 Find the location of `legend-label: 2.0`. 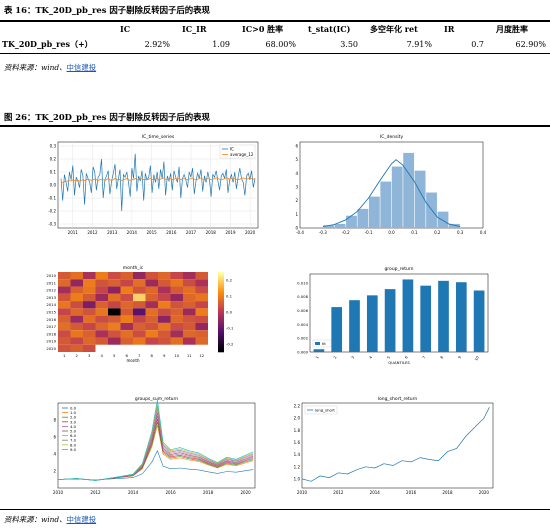

legend-label: 2.0 is located at coordinates (73, 417).